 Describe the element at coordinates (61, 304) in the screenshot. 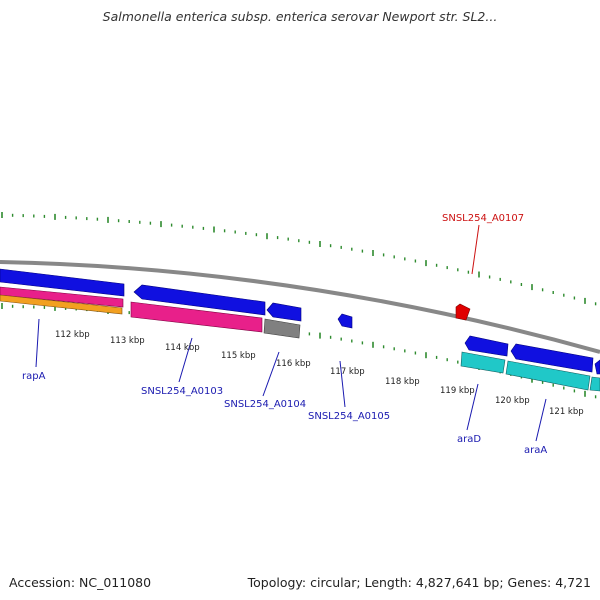

I see `gene-feature-rapA-orange` at that location.